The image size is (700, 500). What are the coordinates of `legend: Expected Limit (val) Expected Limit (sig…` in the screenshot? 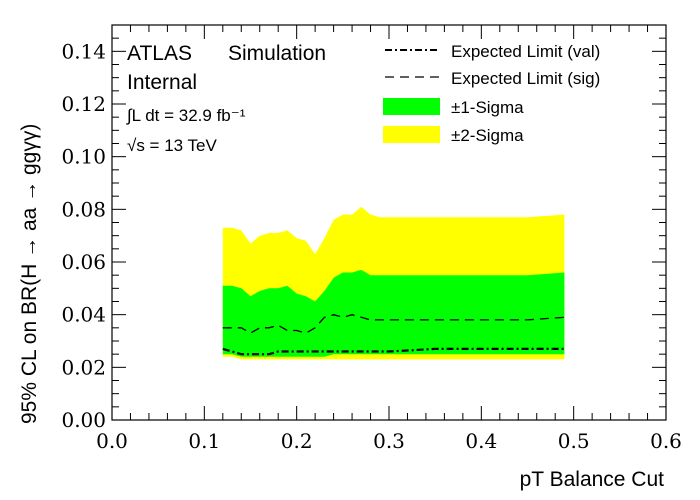 It's located at (491, 93).